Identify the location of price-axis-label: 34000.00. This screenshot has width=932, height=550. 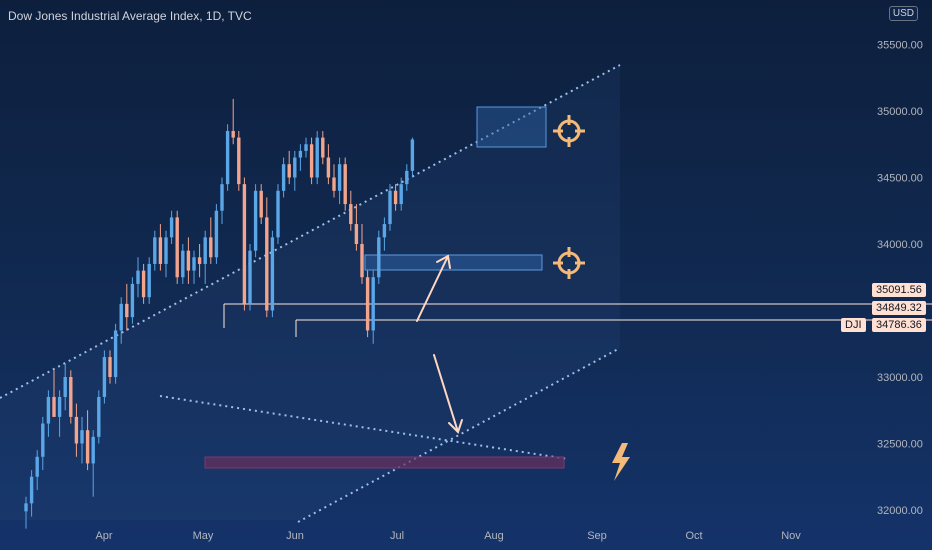
(900, 245).